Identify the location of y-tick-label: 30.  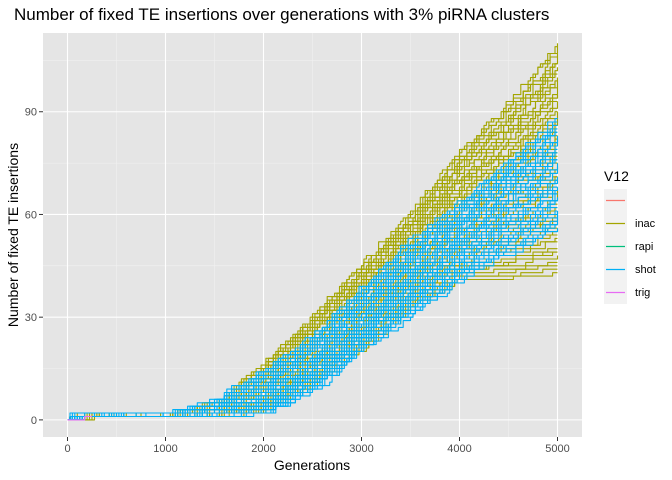
(31, 318).